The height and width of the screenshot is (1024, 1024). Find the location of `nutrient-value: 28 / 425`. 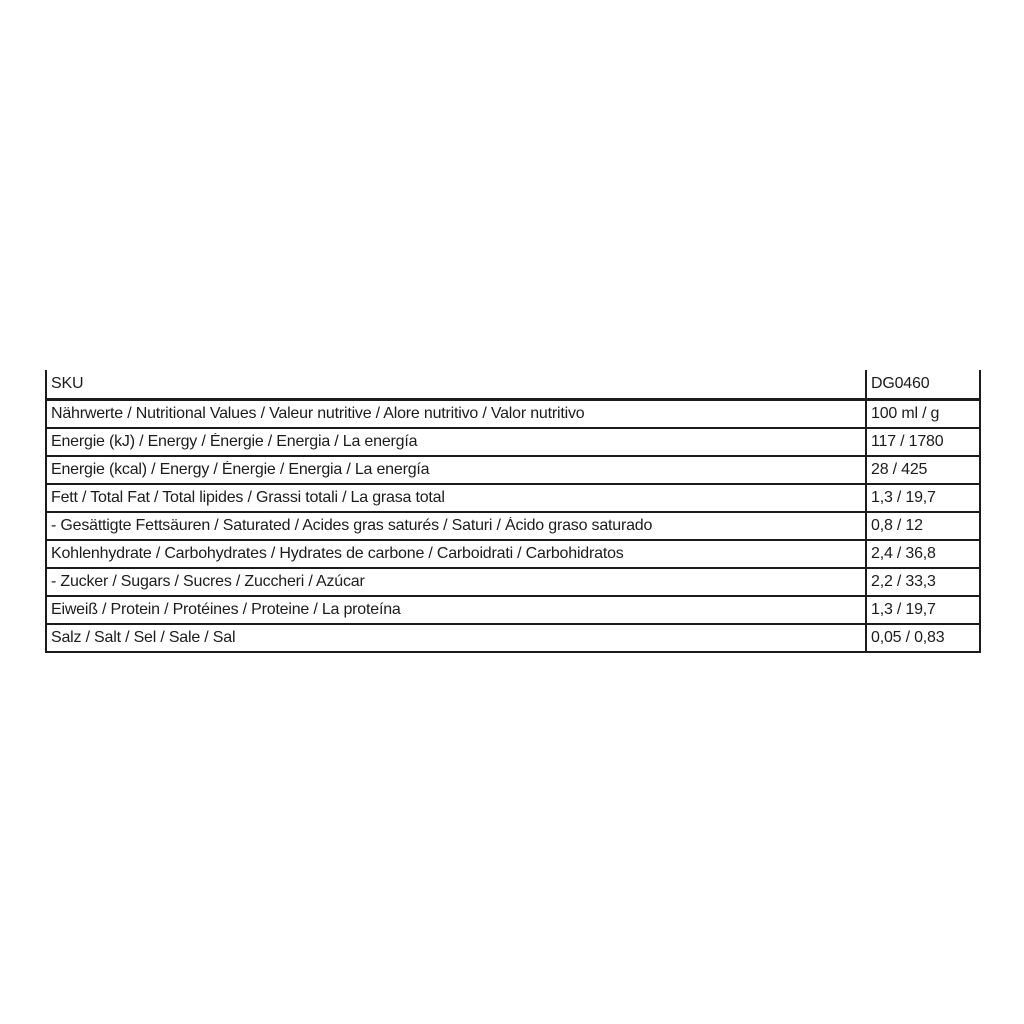

nutrient-value: 28 / 425 is located at coordinates (922, 470).